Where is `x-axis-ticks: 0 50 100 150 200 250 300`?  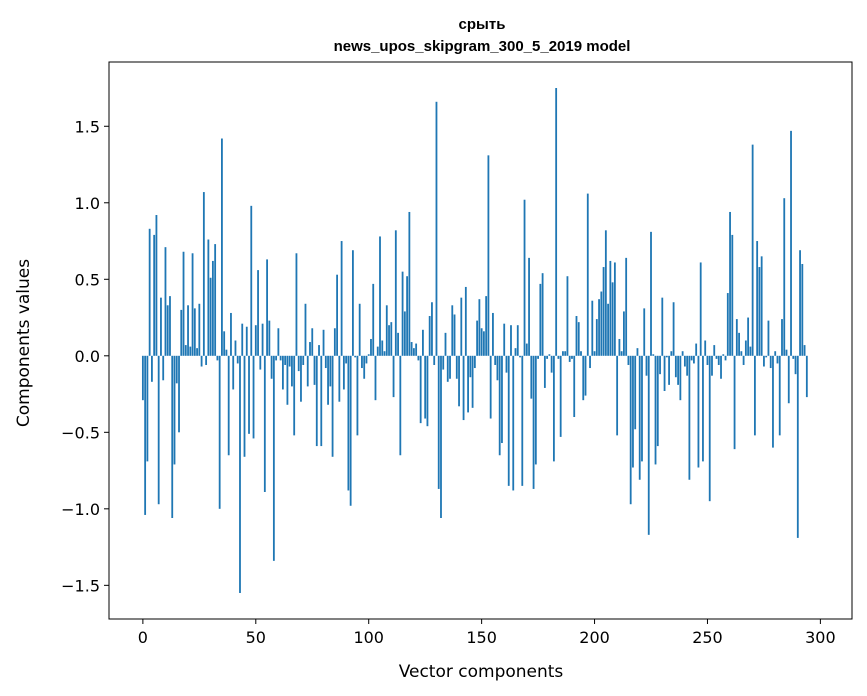 x-axis-ticks: 0 50 100 150 200 250 300 is located at coordinates (487, 633).